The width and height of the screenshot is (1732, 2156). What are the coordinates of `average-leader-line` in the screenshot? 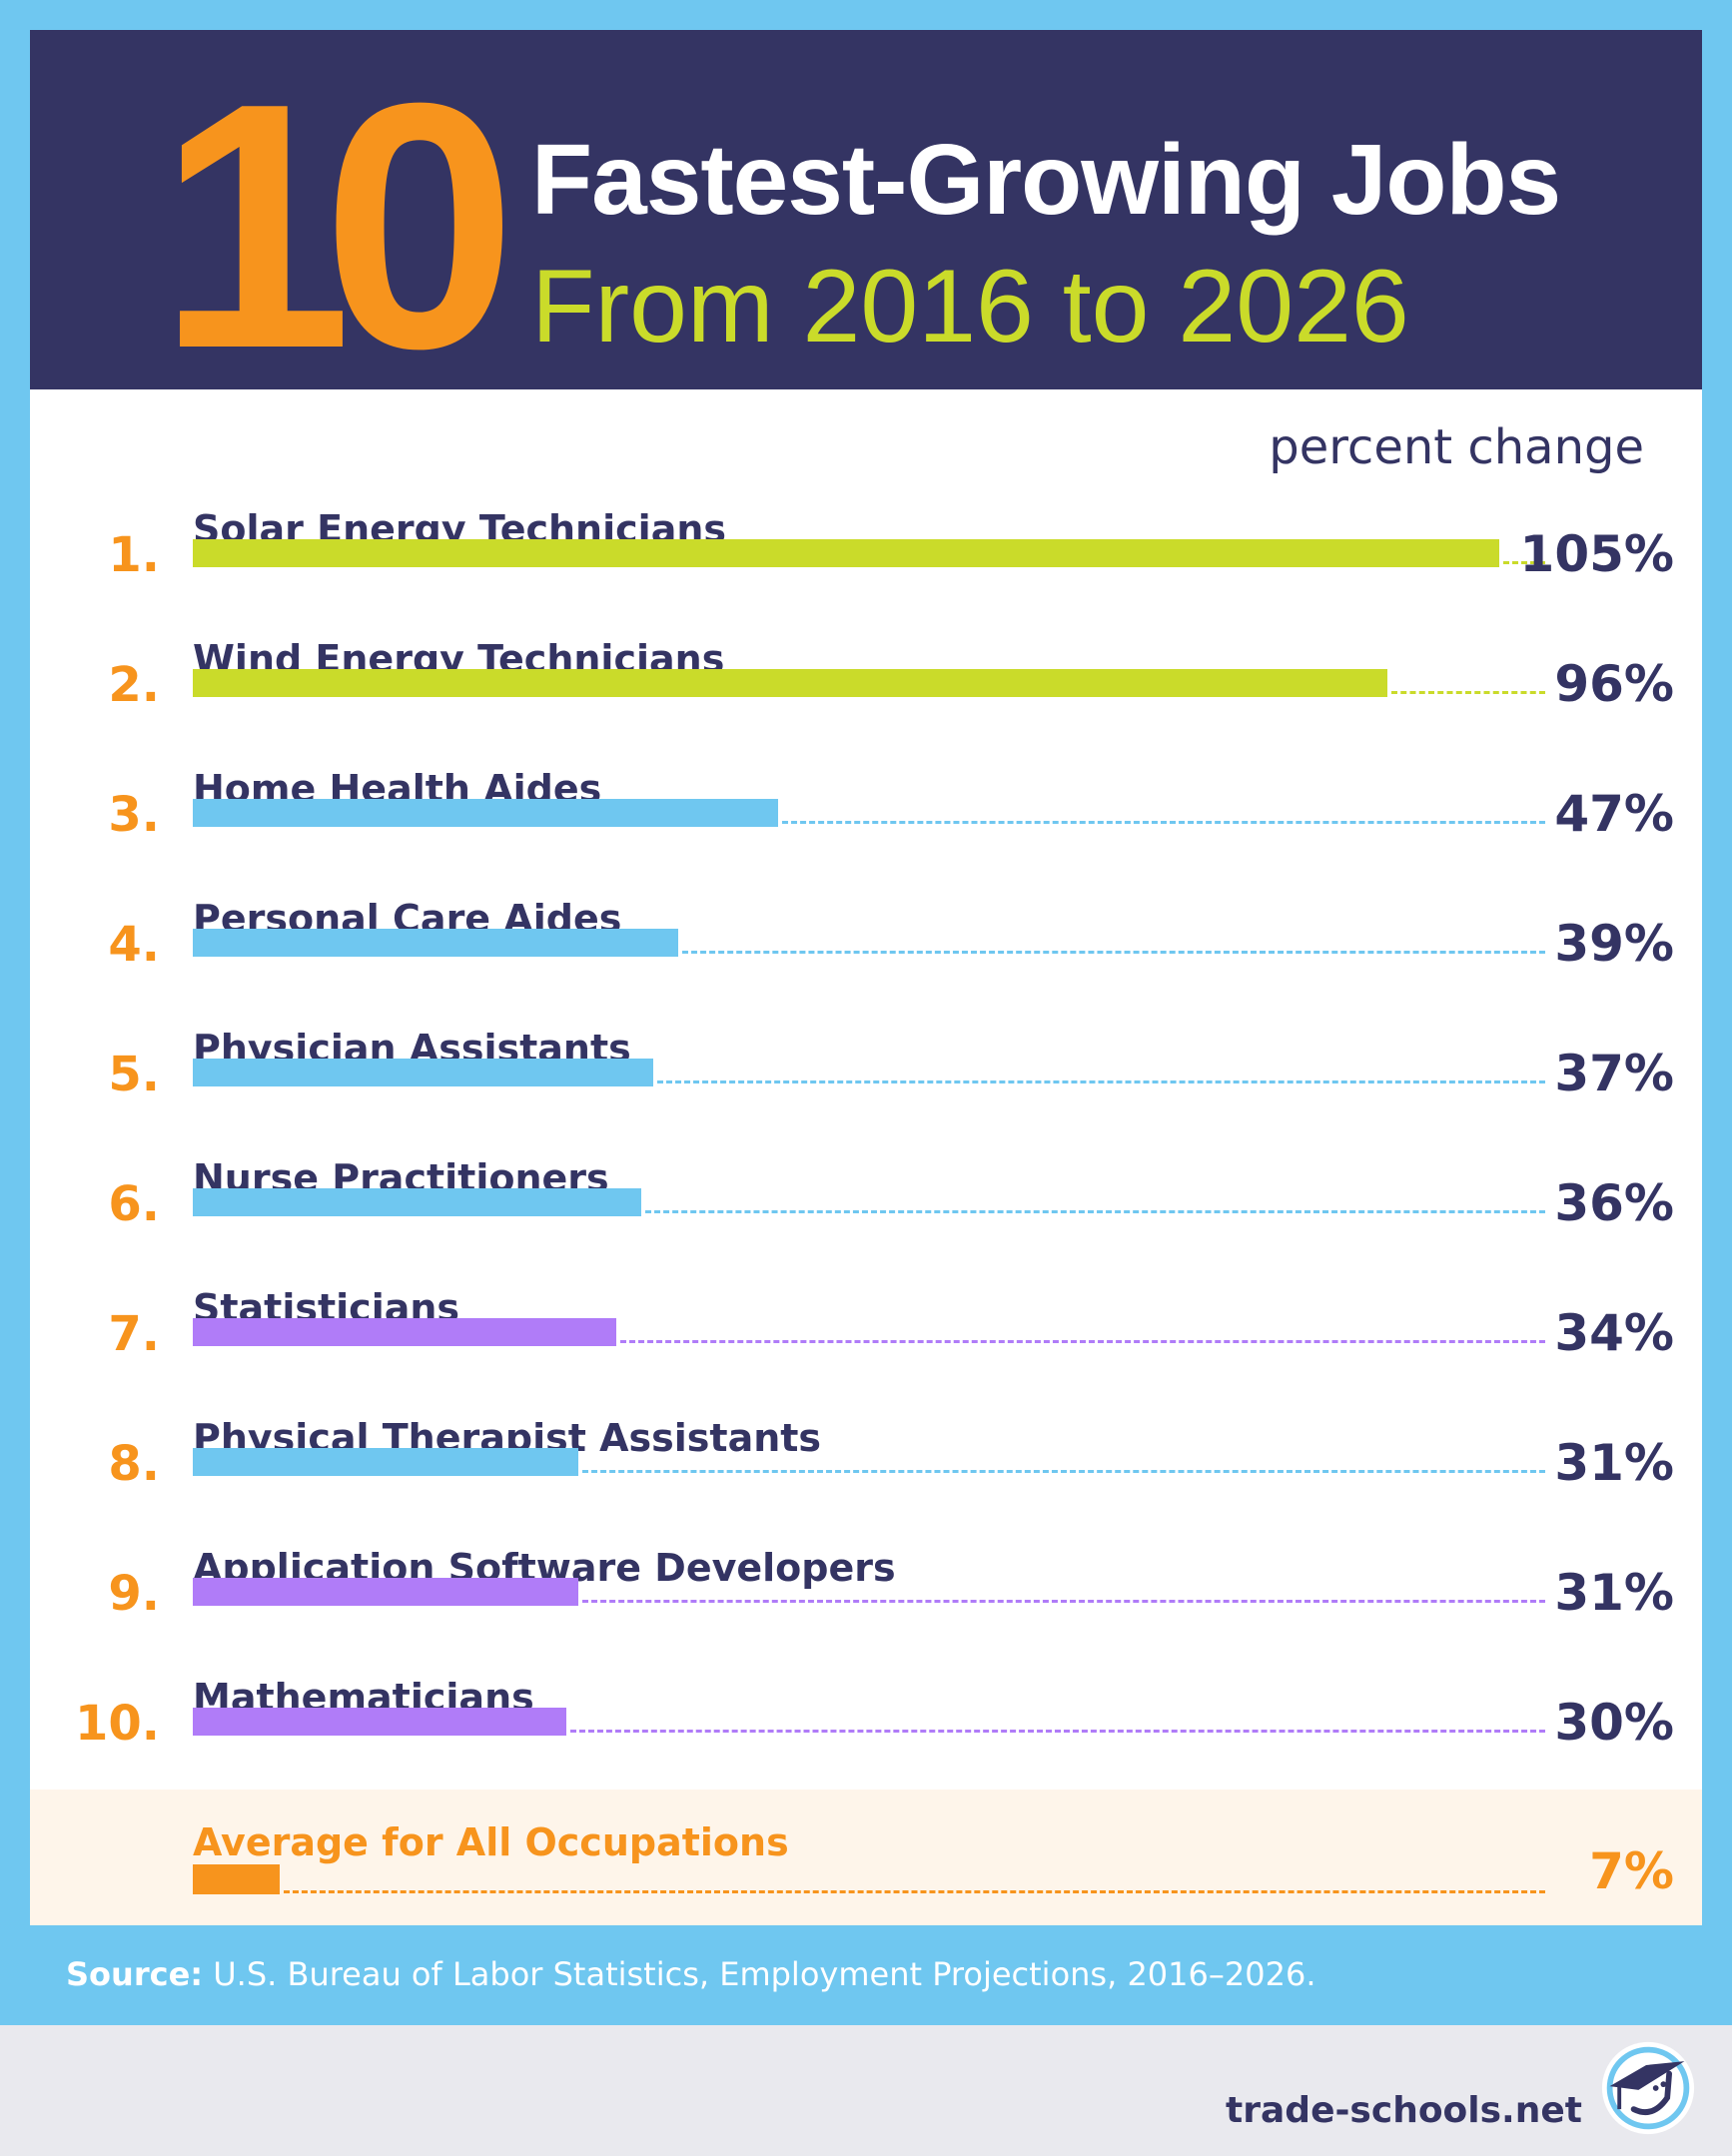 It's located at (914, 1892).